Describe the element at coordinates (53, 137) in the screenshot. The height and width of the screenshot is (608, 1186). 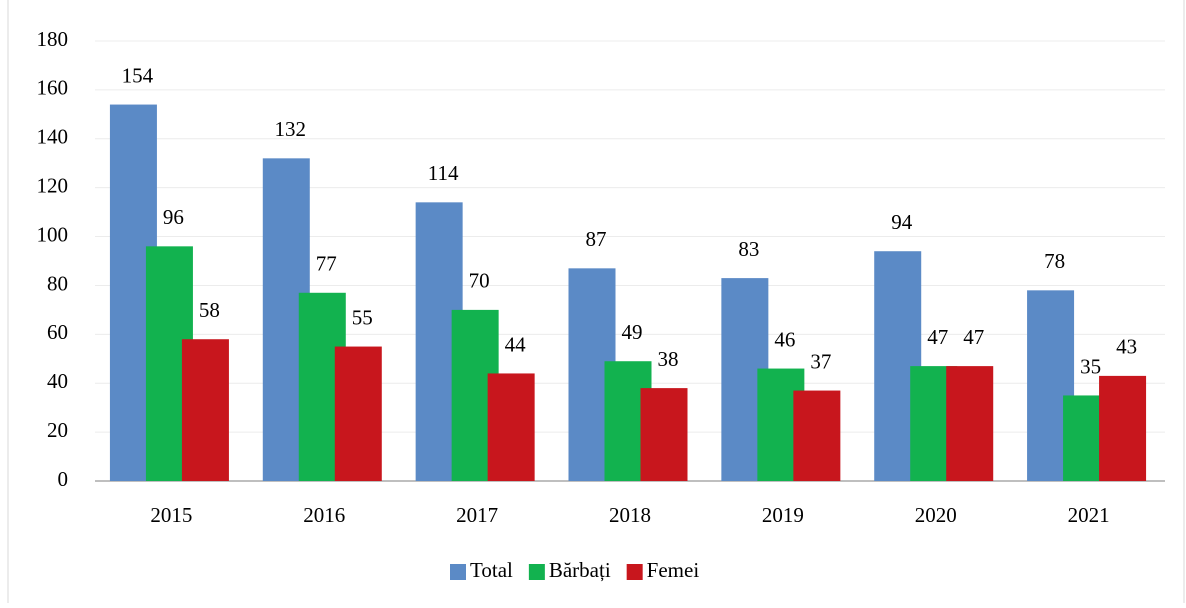
I see `y-tick-label: 140` at that location.